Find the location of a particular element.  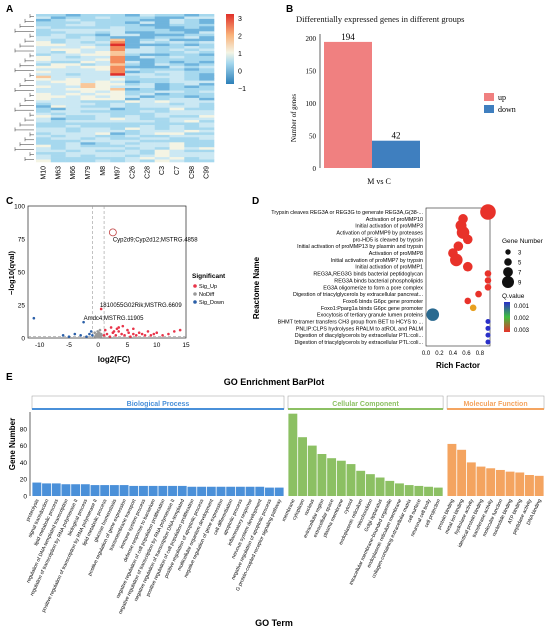

size-legend-dot is located at coordinates (508, 262).